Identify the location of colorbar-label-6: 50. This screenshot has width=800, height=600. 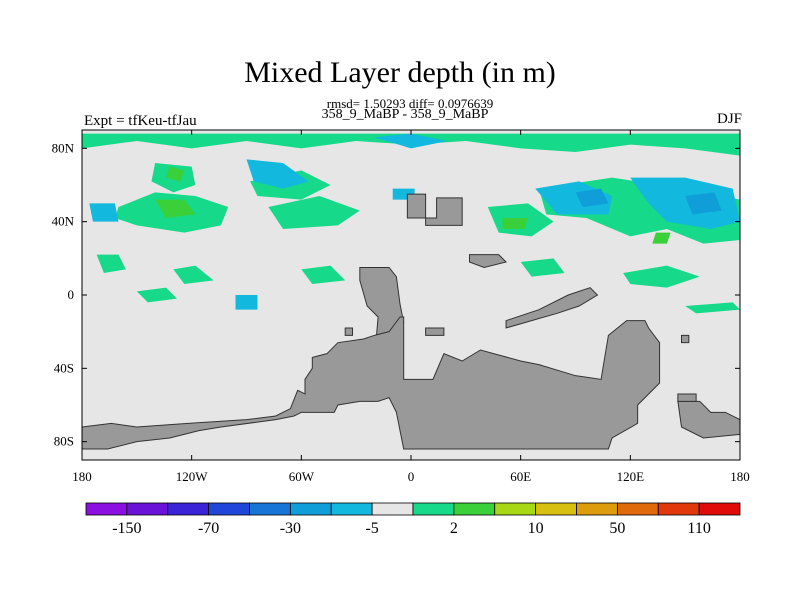
(617, 528).